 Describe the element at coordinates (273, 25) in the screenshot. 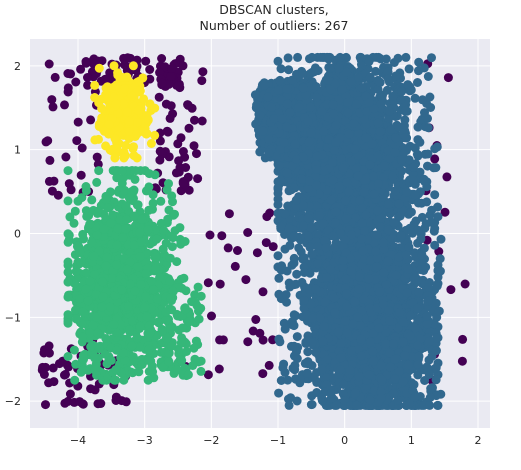

I see `chart-title-line2: Number of outliers: 267` at that location.